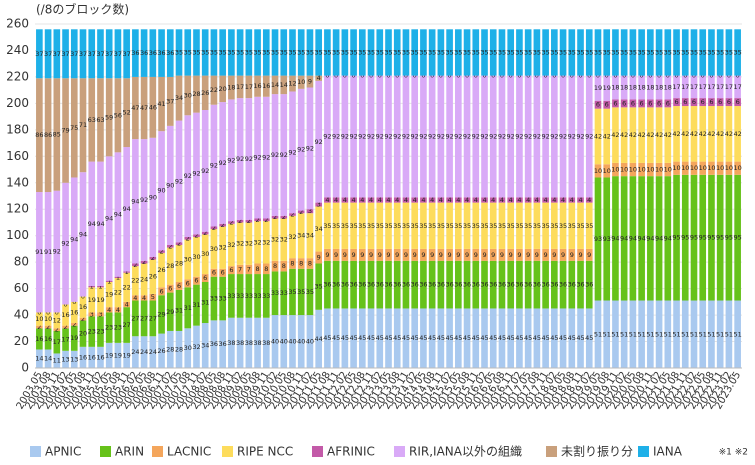  What do you see at coordinates (48, 319) in the screenshot?
I see `data-label: 10` at bounding box center [48, 319].